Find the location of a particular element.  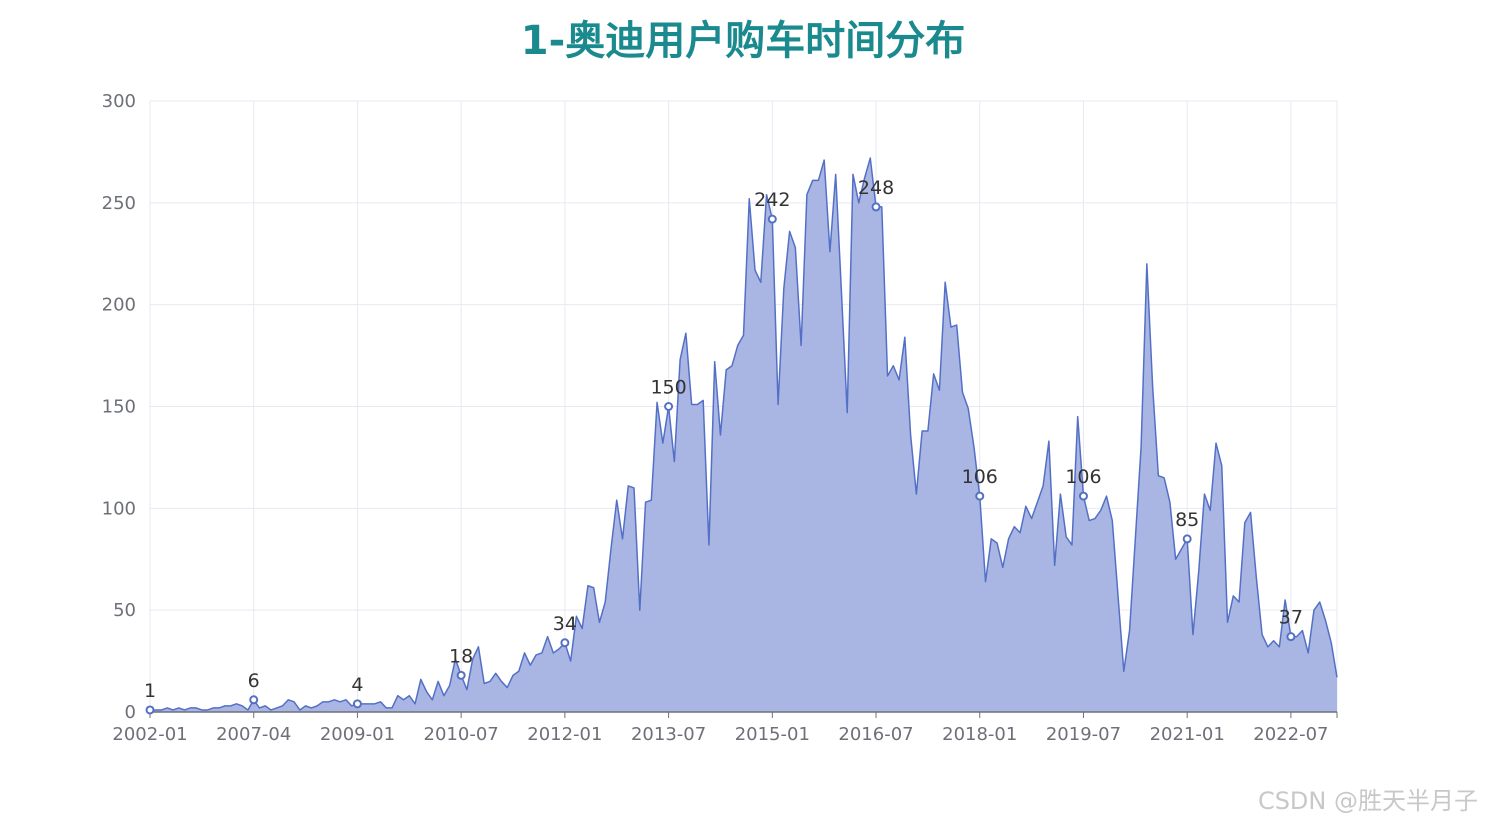

data-label: 242 is located at coordinates (772, 200).